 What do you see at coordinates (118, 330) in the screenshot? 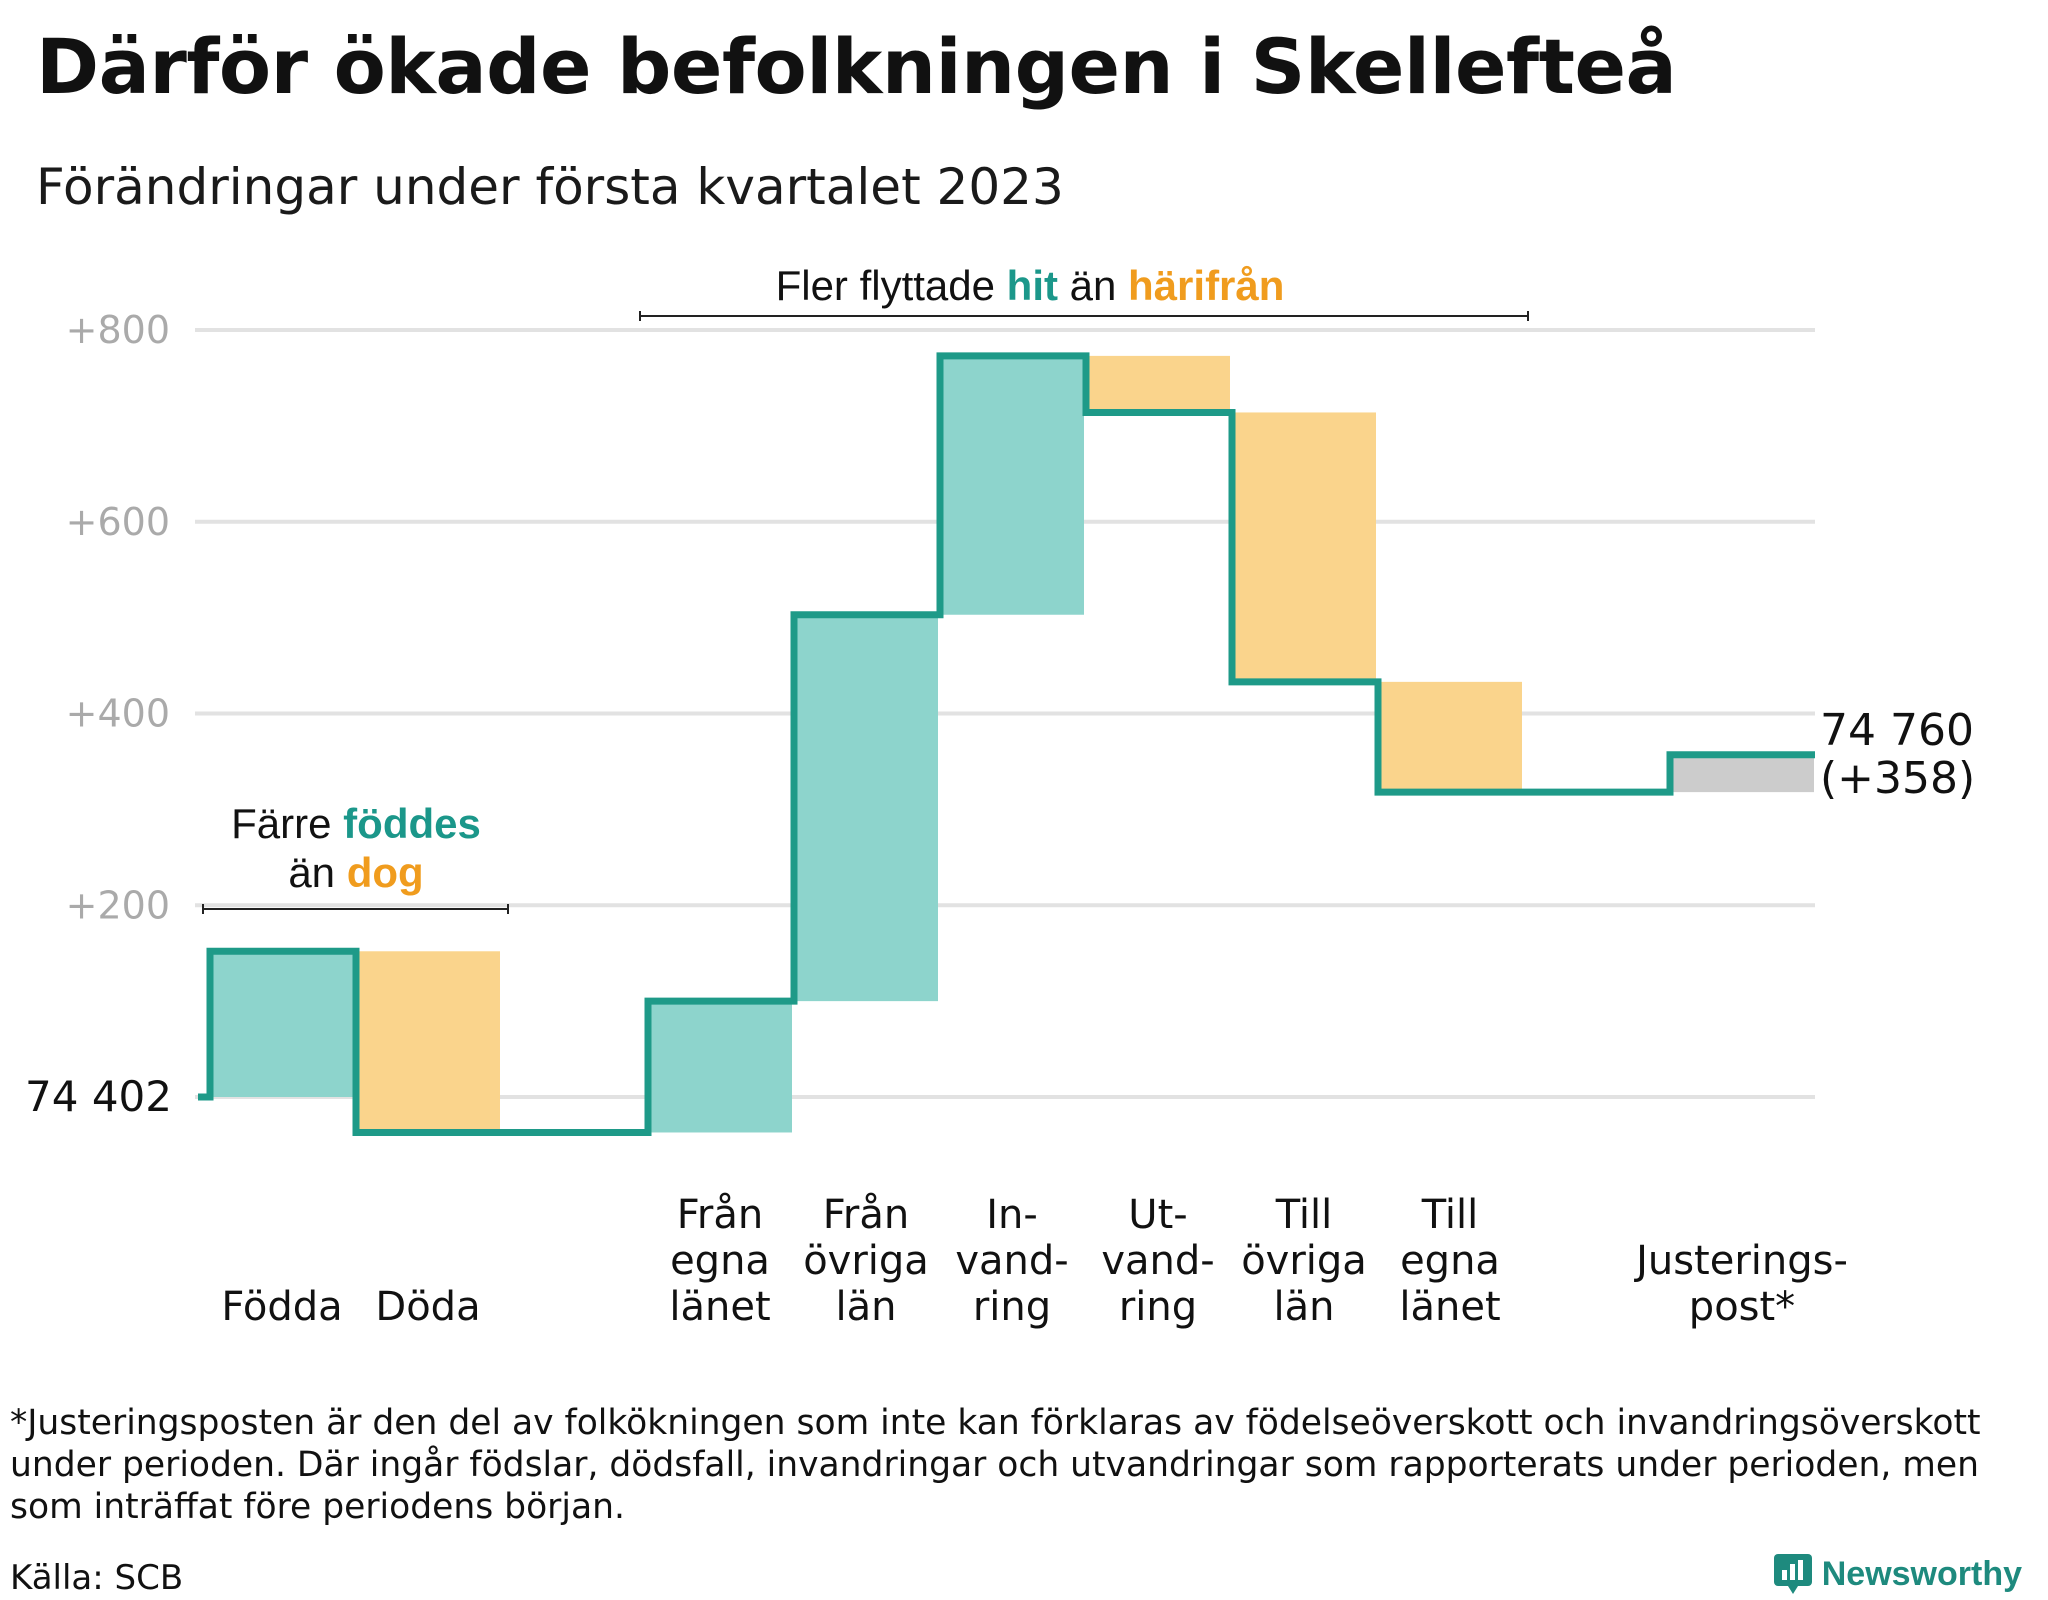
I see `y-tick-label: +800` at bounding box center [118, 330].